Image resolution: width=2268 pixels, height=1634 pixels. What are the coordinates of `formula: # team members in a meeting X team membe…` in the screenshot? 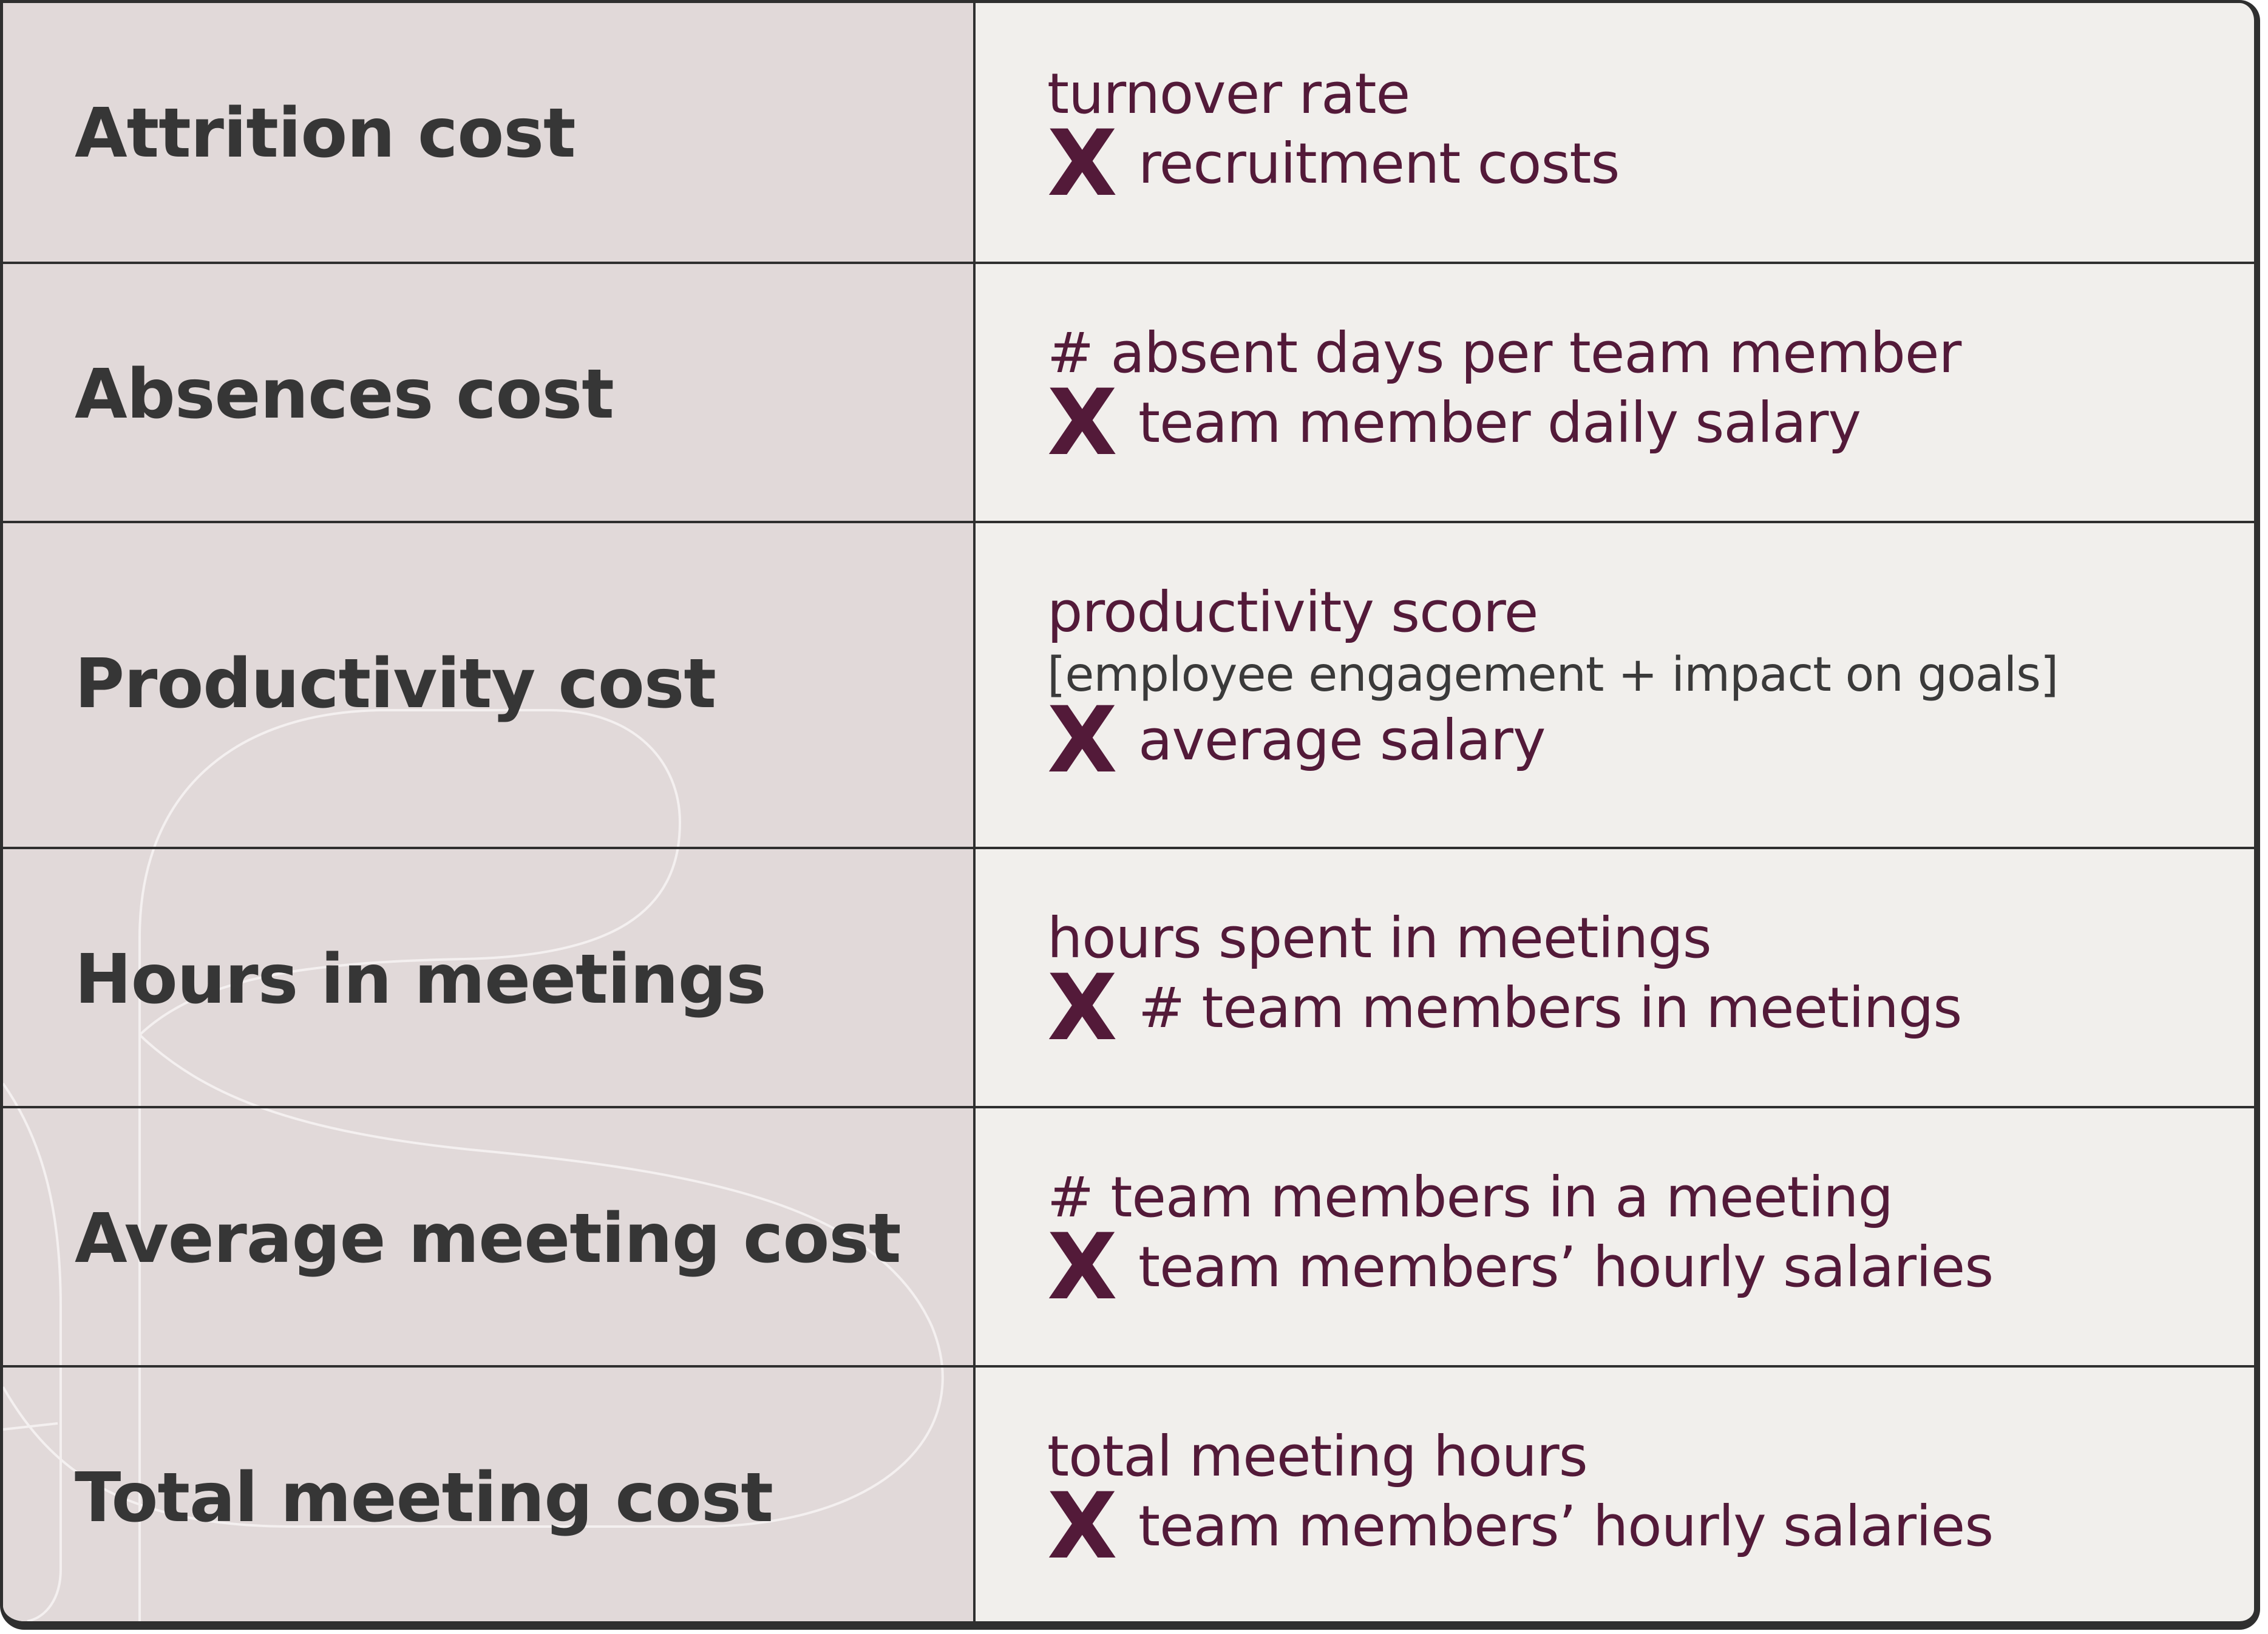 It's located at (1521, 1242).